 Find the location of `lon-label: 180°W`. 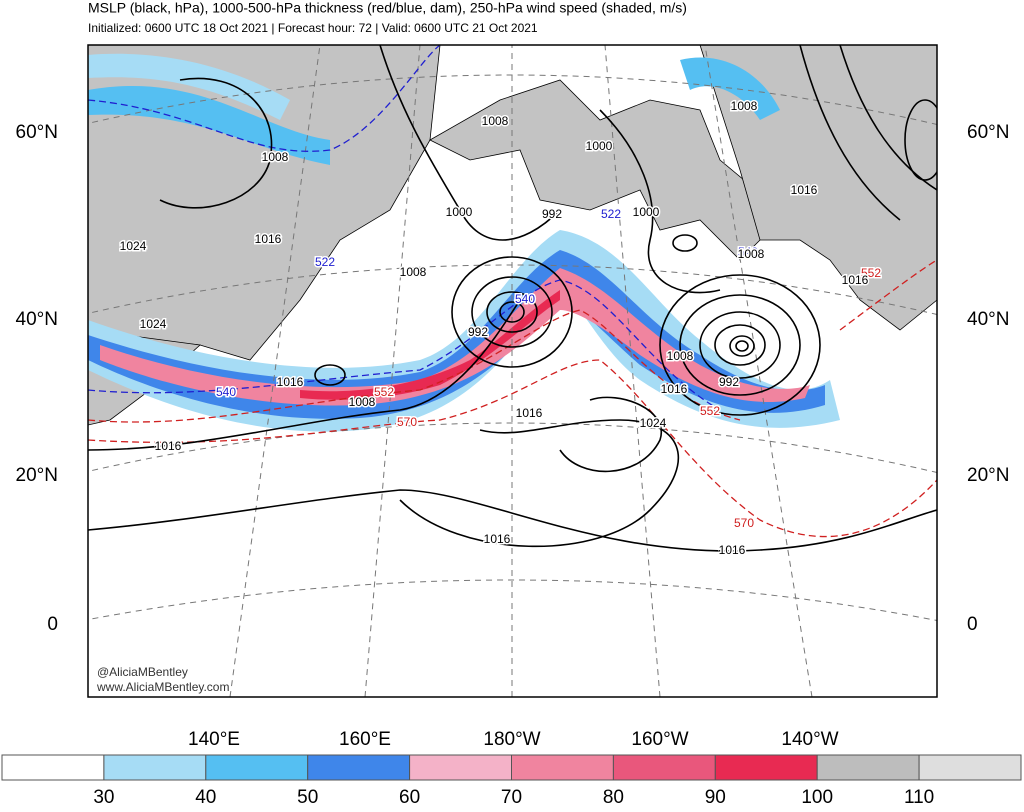

lon-label: 180°W is located at coordinates (511, 739).